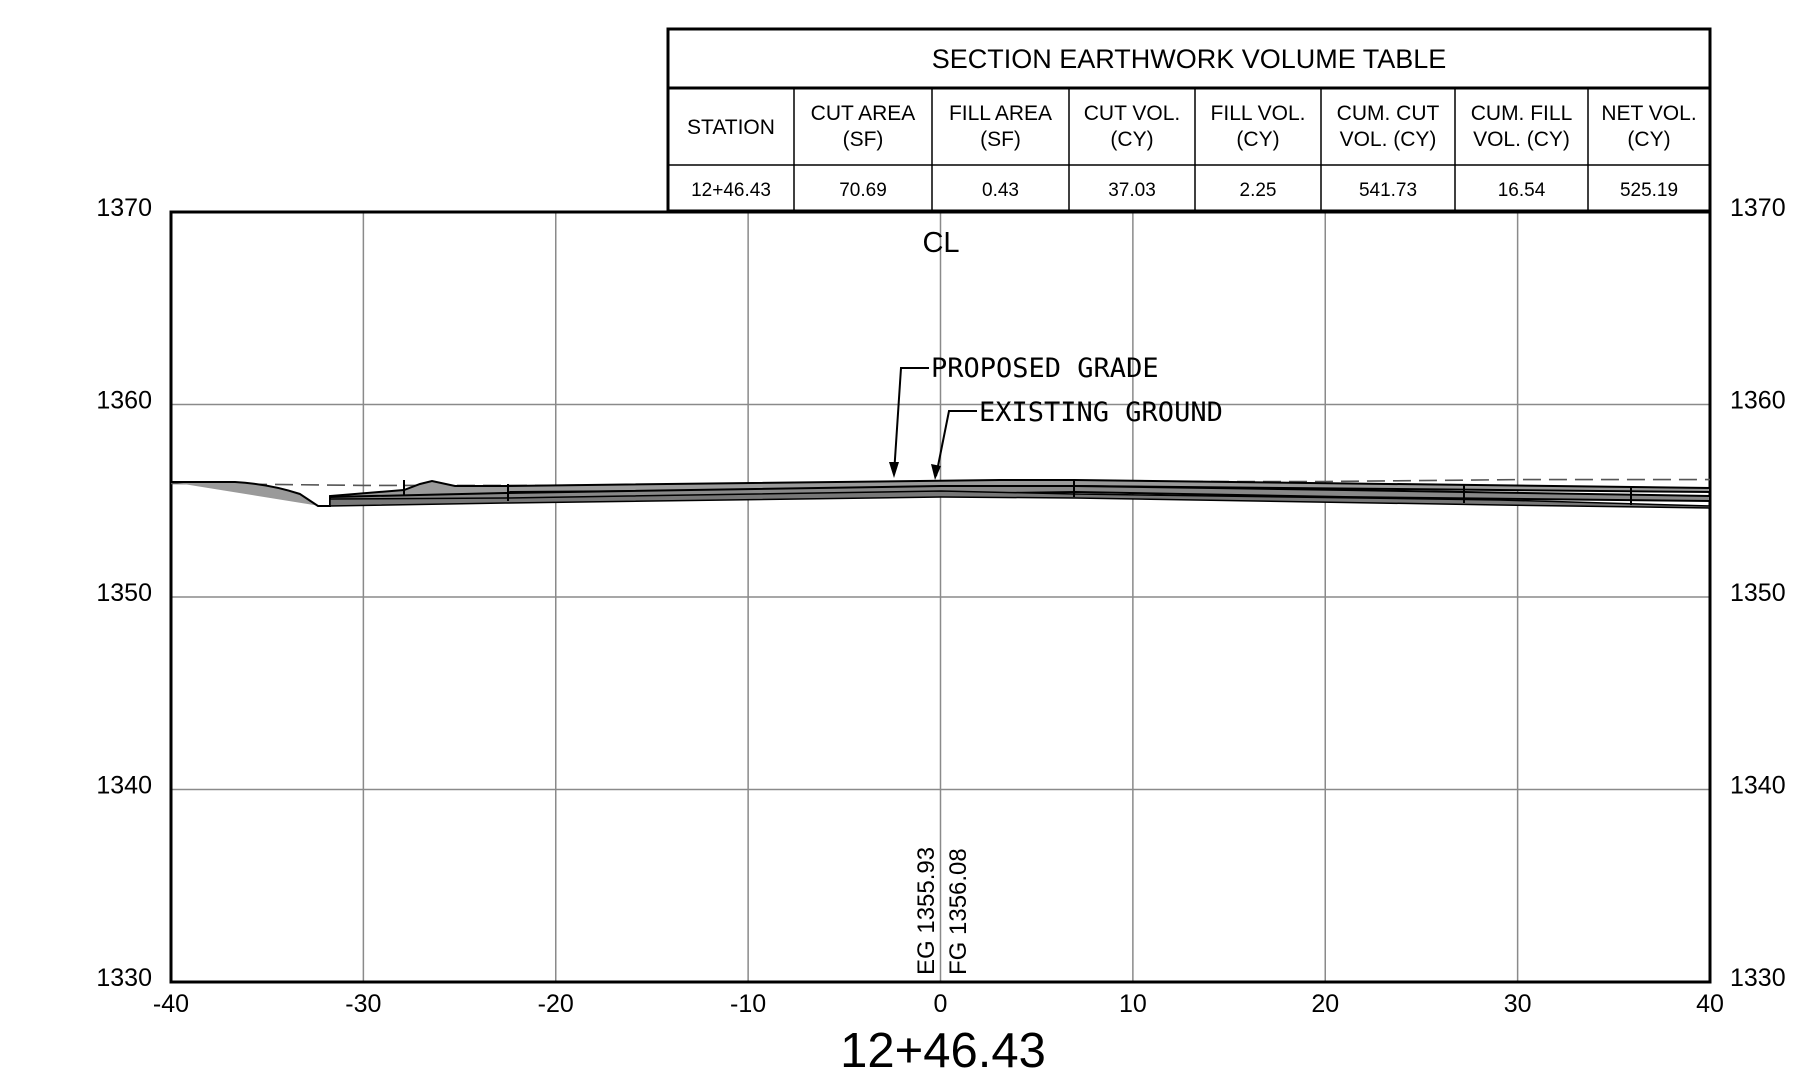 This screenshot has height=1078, width=1796. I want to click on table-cell: 2.25, so click(1258, 190).